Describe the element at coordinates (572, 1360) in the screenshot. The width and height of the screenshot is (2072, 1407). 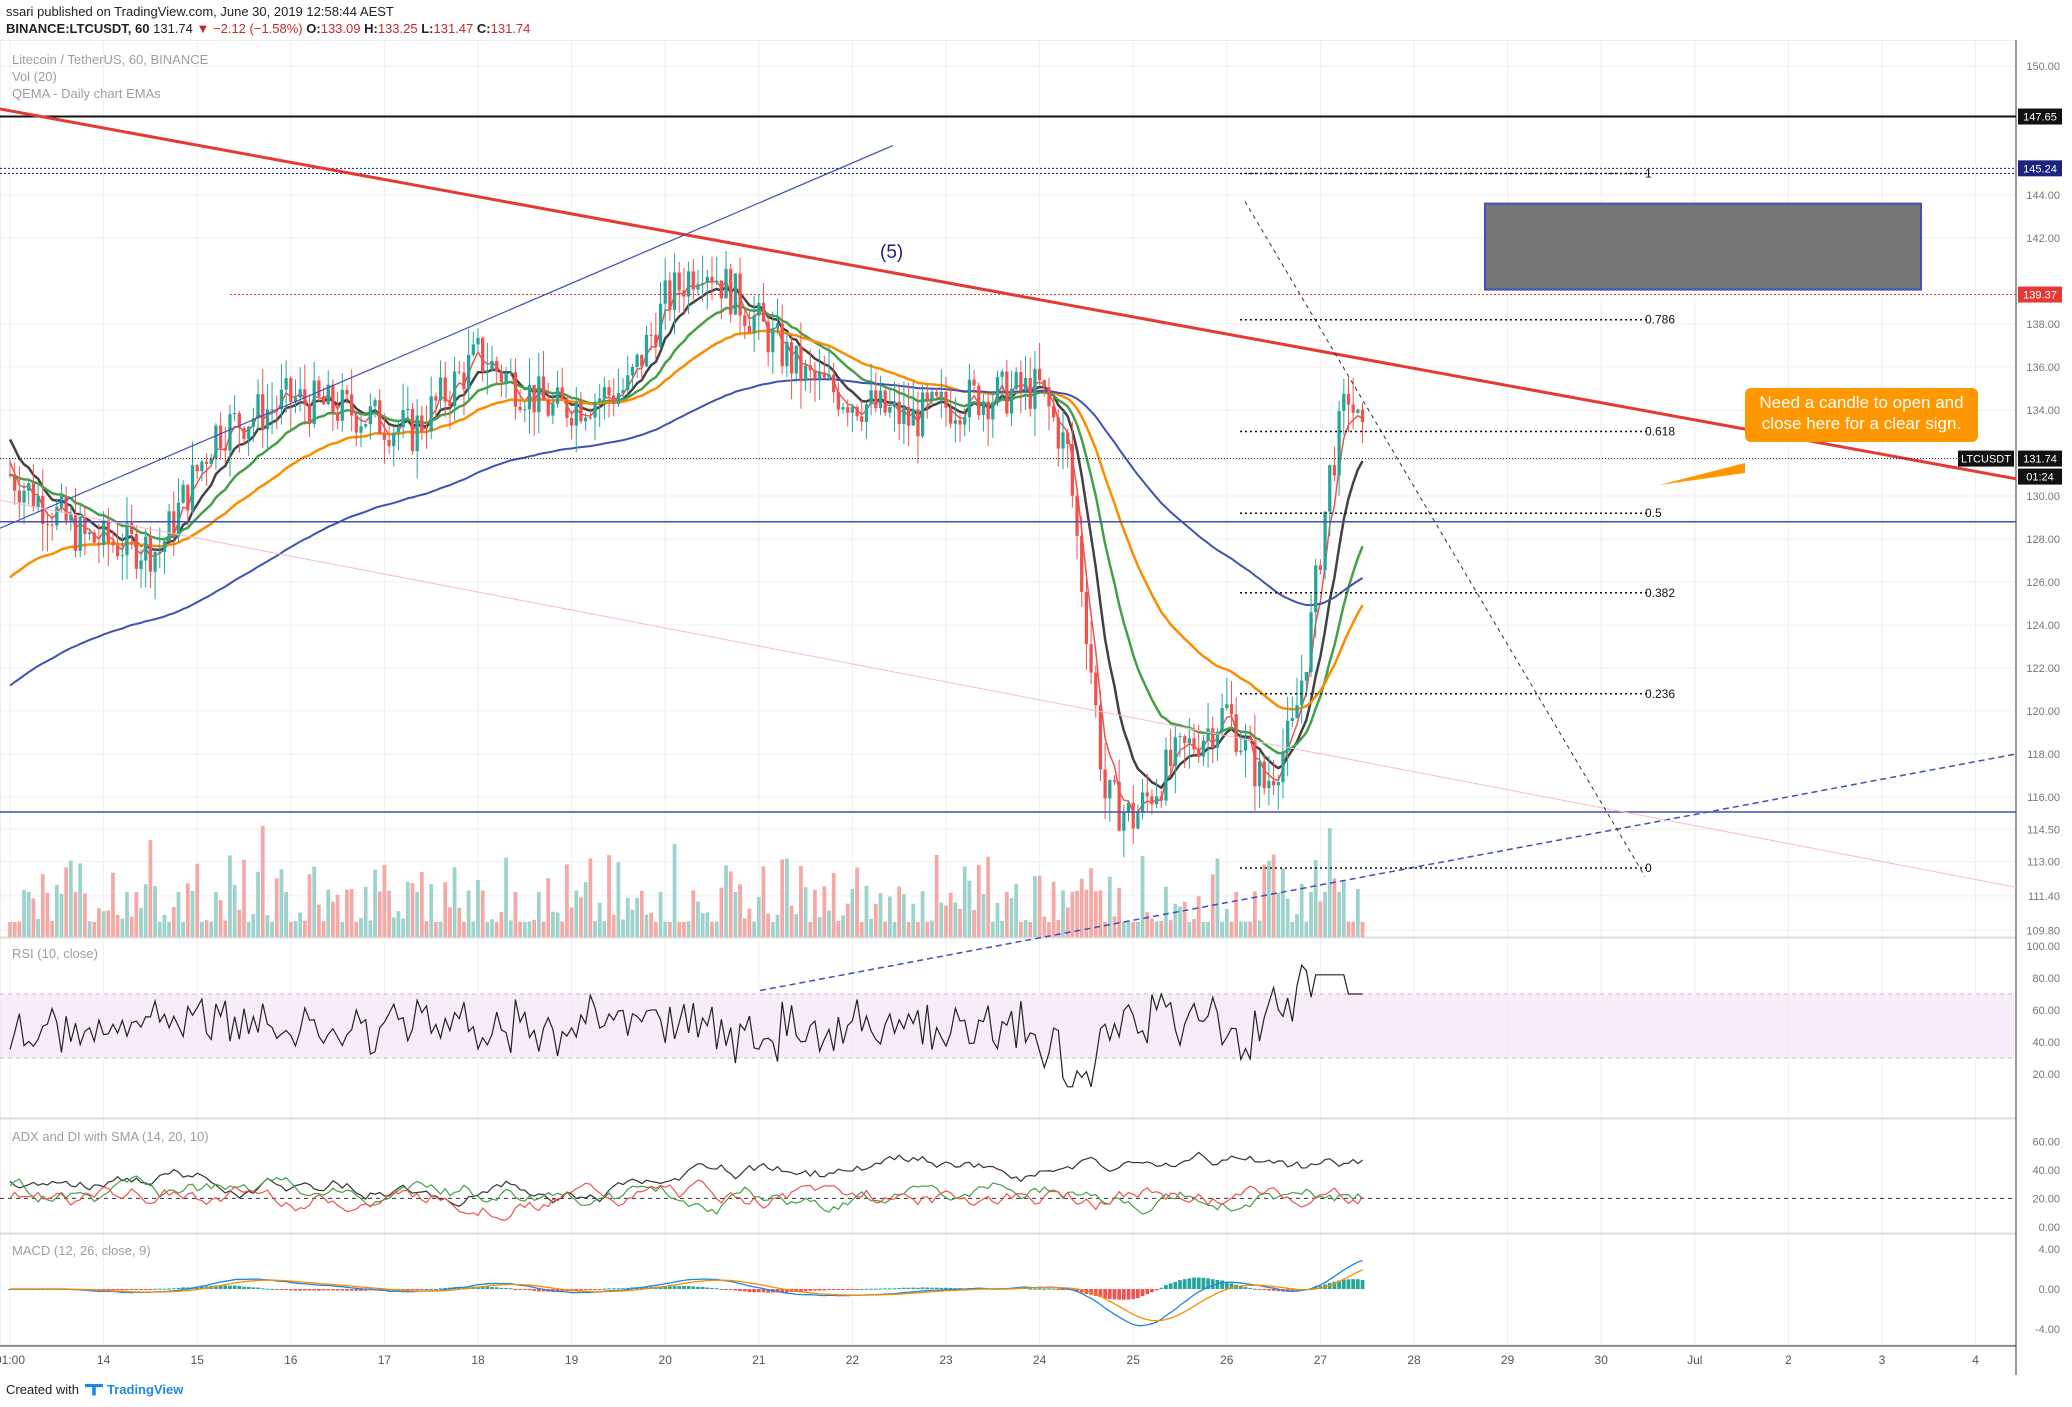
I see `time-tick-label: 19` at that location.